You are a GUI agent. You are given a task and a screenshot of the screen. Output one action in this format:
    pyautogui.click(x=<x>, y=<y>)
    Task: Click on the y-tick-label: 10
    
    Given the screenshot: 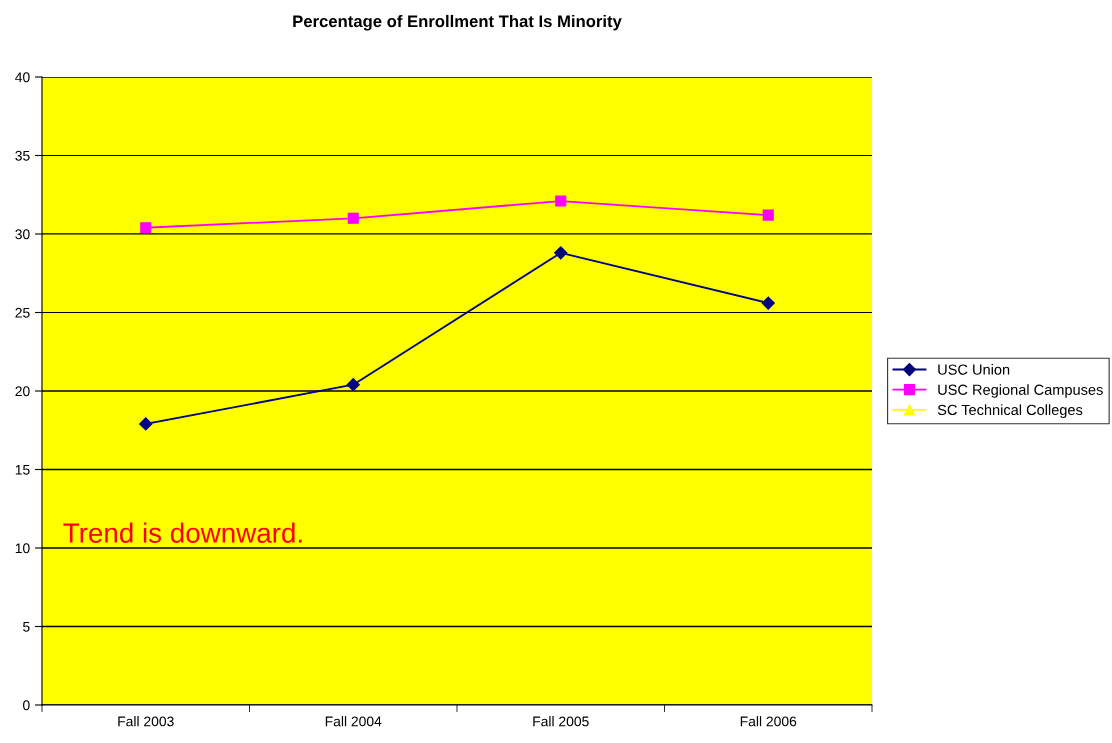 What is the action you would take?
    pyautogui.click(x=22, y=548)
    